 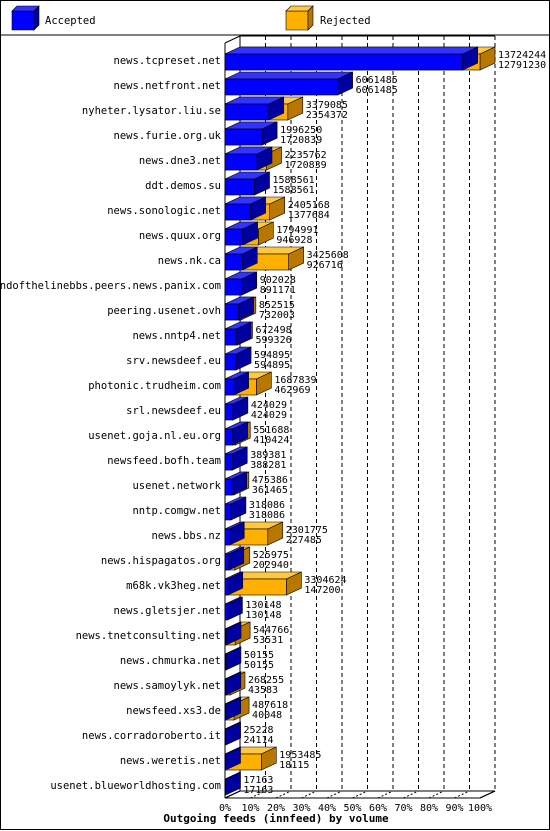 What do you see at coordinates (351, 50) in the screenshot?
I see `bar-accepted-top` at bounding box center [351, 50].